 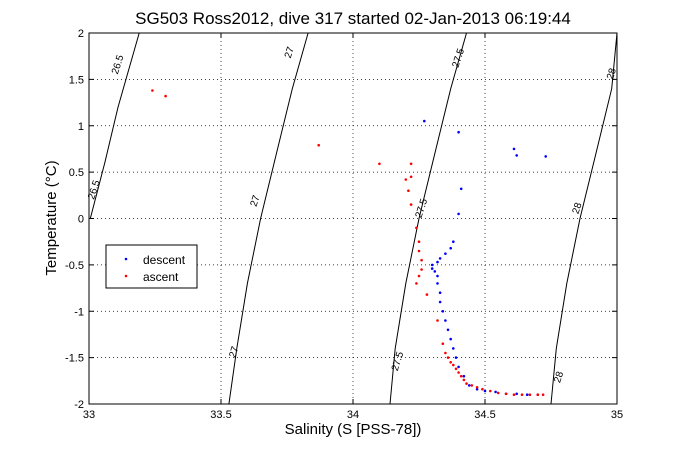 What do you see at coordinates (353, 415) in the screenshot?
I see `x-tick-label: 34` at bounding box center [353, 415].